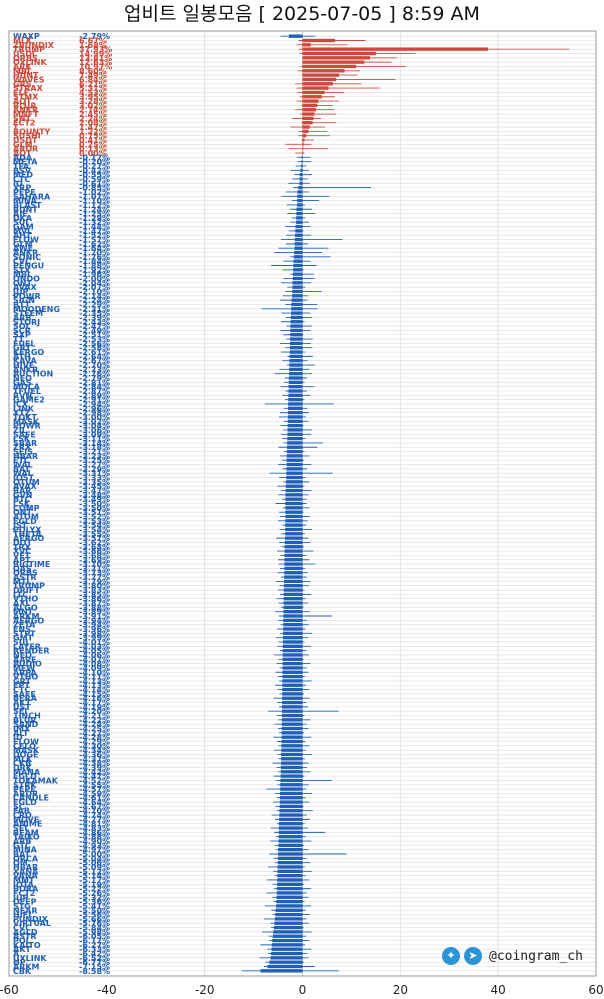 The width and height of the screenshot is (604, 999). Describe the element at coordinates (94, 850) in the screenshot. I see `value-label: -4.97%` at that location.